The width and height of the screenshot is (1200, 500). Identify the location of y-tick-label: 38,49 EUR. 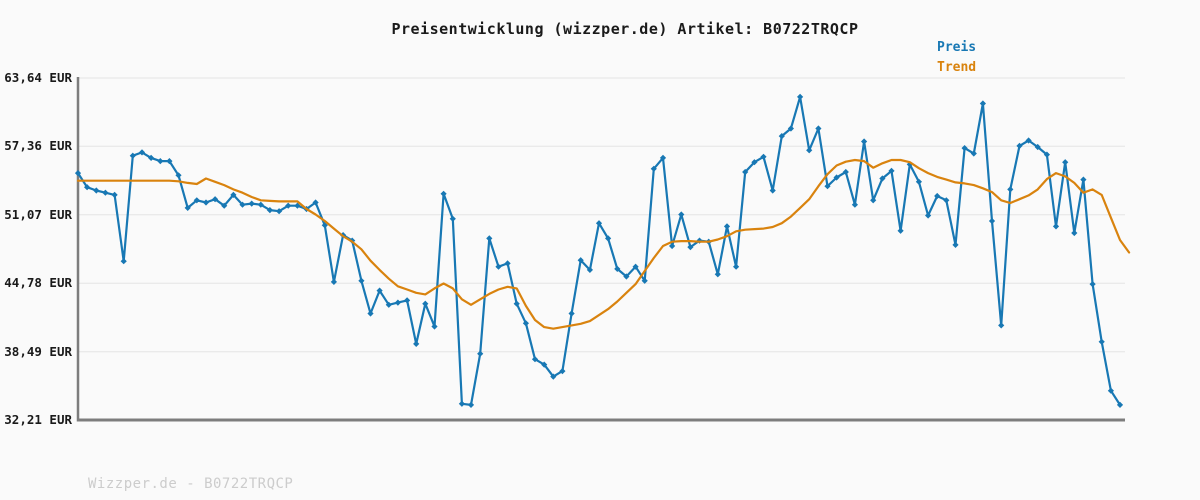
(38, 351).